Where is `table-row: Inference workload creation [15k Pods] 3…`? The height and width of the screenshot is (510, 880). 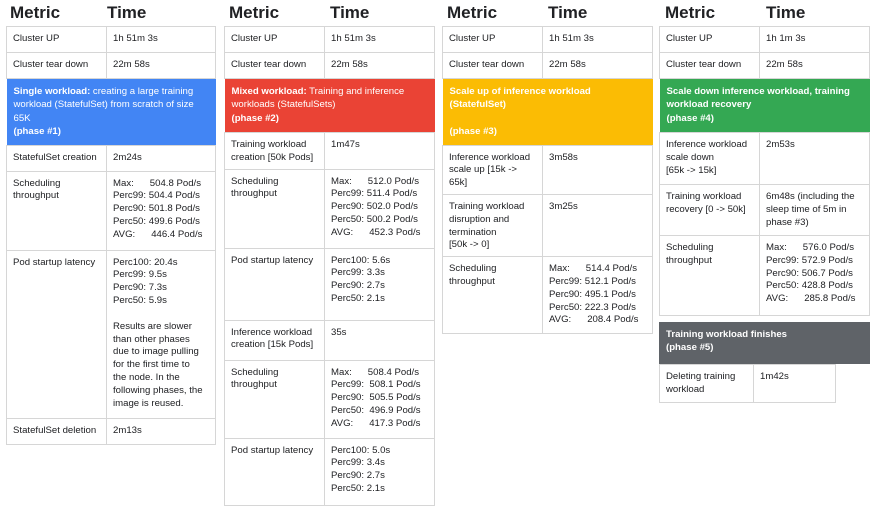 table-row: Inference workload creation [15k Pods] 3… is located at coordinates (329, 340).